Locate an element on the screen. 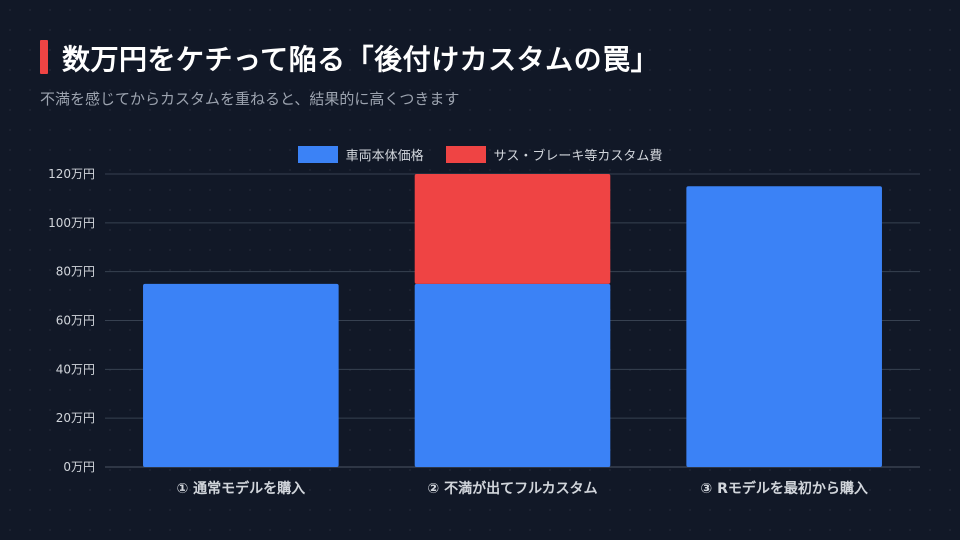 This screenshot has height=540, width=960. y-tick-label: 0万円 is located at coordinates (79, 467).